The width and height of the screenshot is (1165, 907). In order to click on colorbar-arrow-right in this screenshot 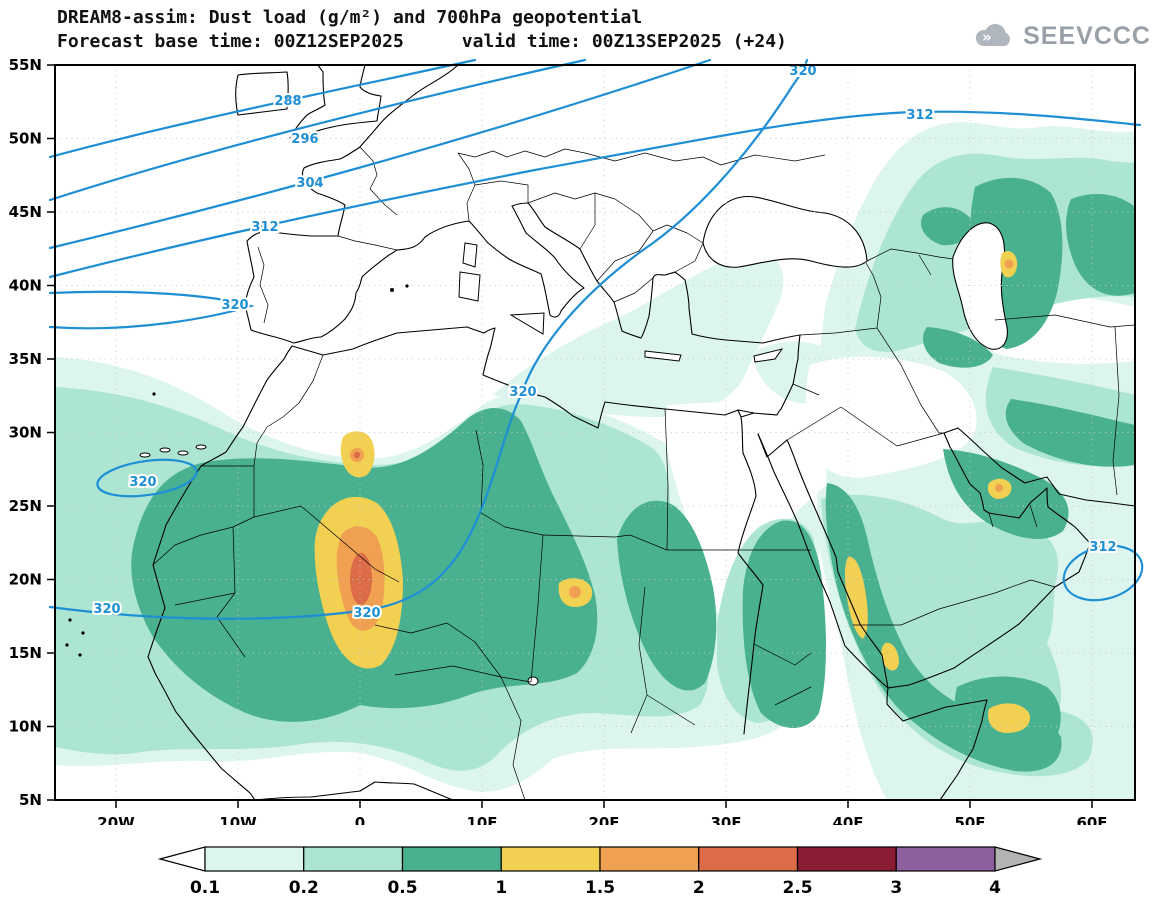, I will do `click(1018, 859)`.